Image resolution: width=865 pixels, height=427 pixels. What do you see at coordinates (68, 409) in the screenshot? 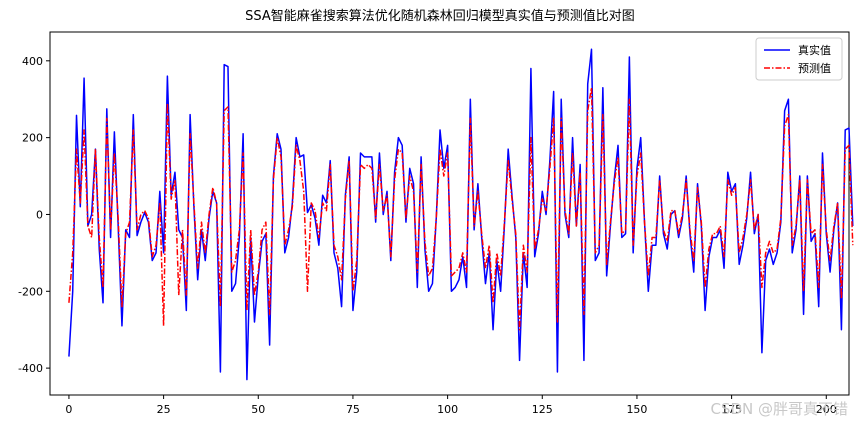
I see `x-tick-label: 0` at bounding box center [68, 409].